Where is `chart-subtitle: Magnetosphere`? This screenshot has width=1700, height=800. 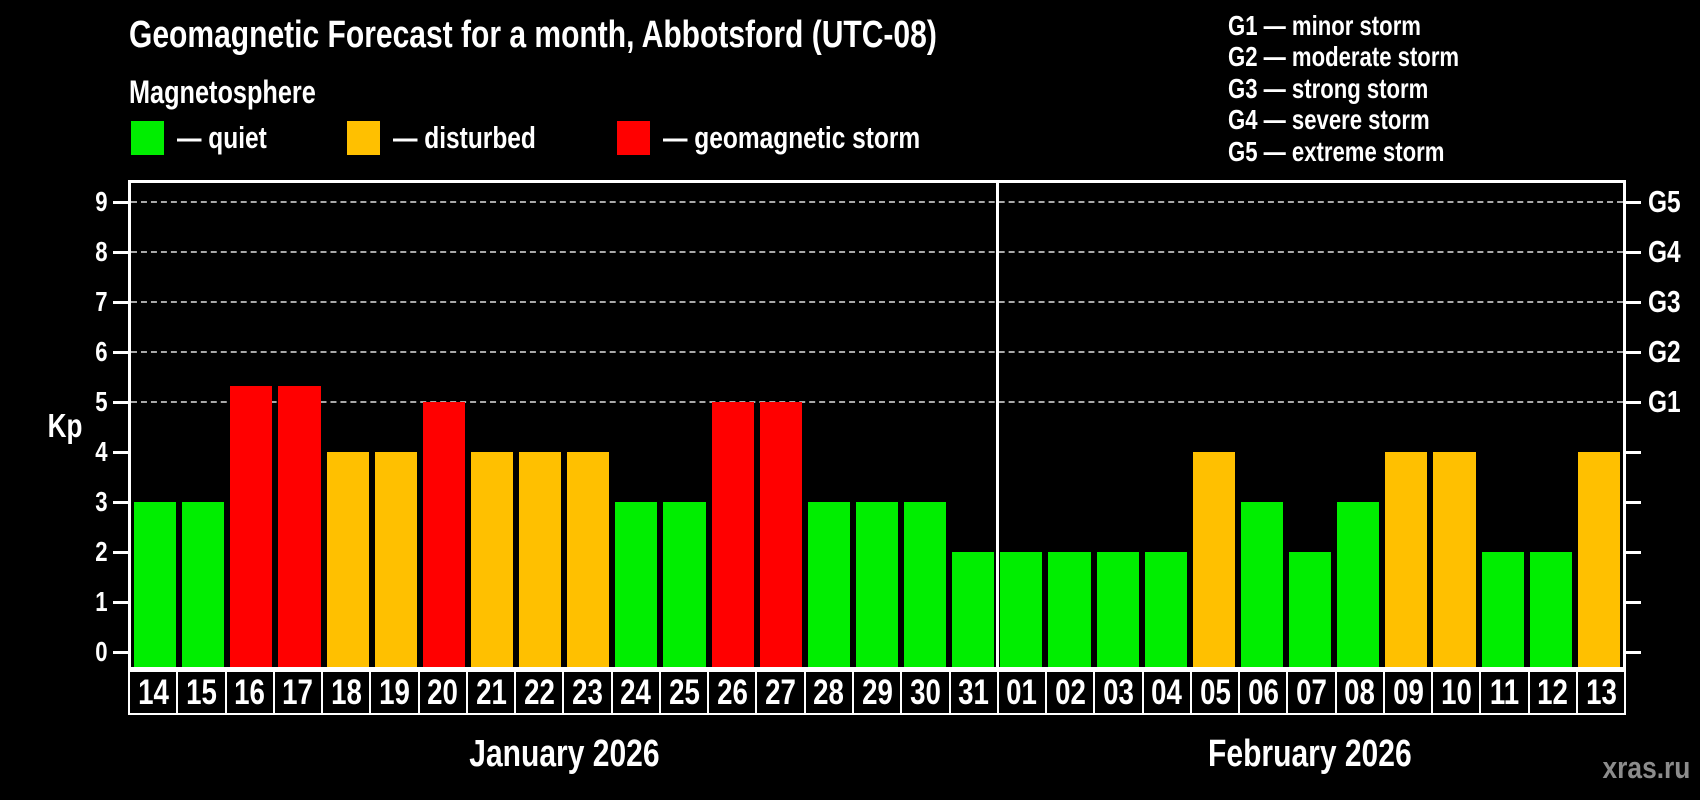 chart-subtitle: Magnetosphere is located at coordinates (222, 92).